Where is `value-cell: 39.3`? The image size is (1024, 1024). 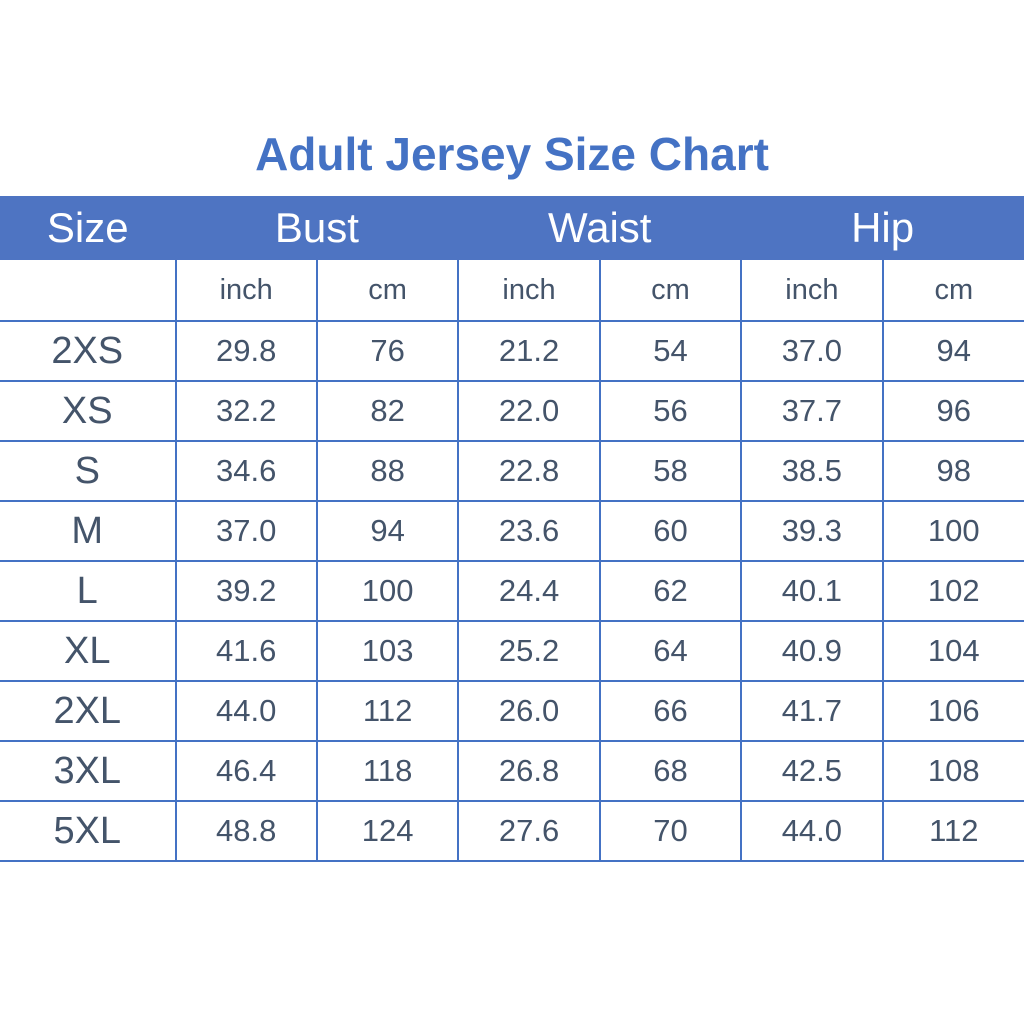 value-cell: 39.3 is located at coordinates (812, 531).